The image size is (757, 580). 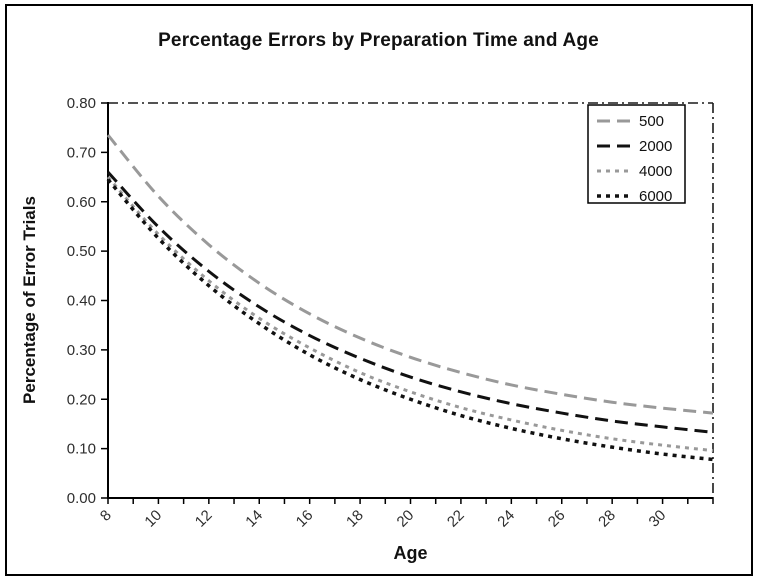 What do you see at coordinates (406, 519) in the screenshot?
I see `x-tick-label: 20` at bounding box center [406, 519].